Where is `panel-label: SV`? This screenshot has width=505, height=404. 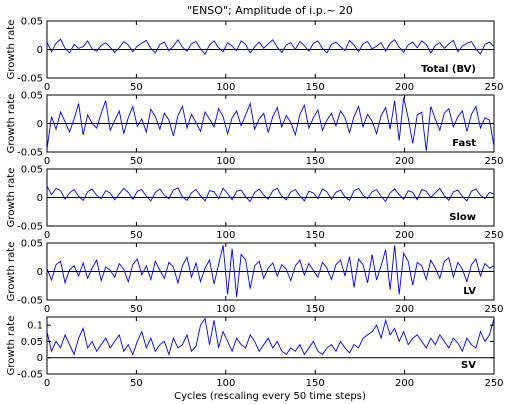
panel-label: SV is located at coordinates (468, 365).